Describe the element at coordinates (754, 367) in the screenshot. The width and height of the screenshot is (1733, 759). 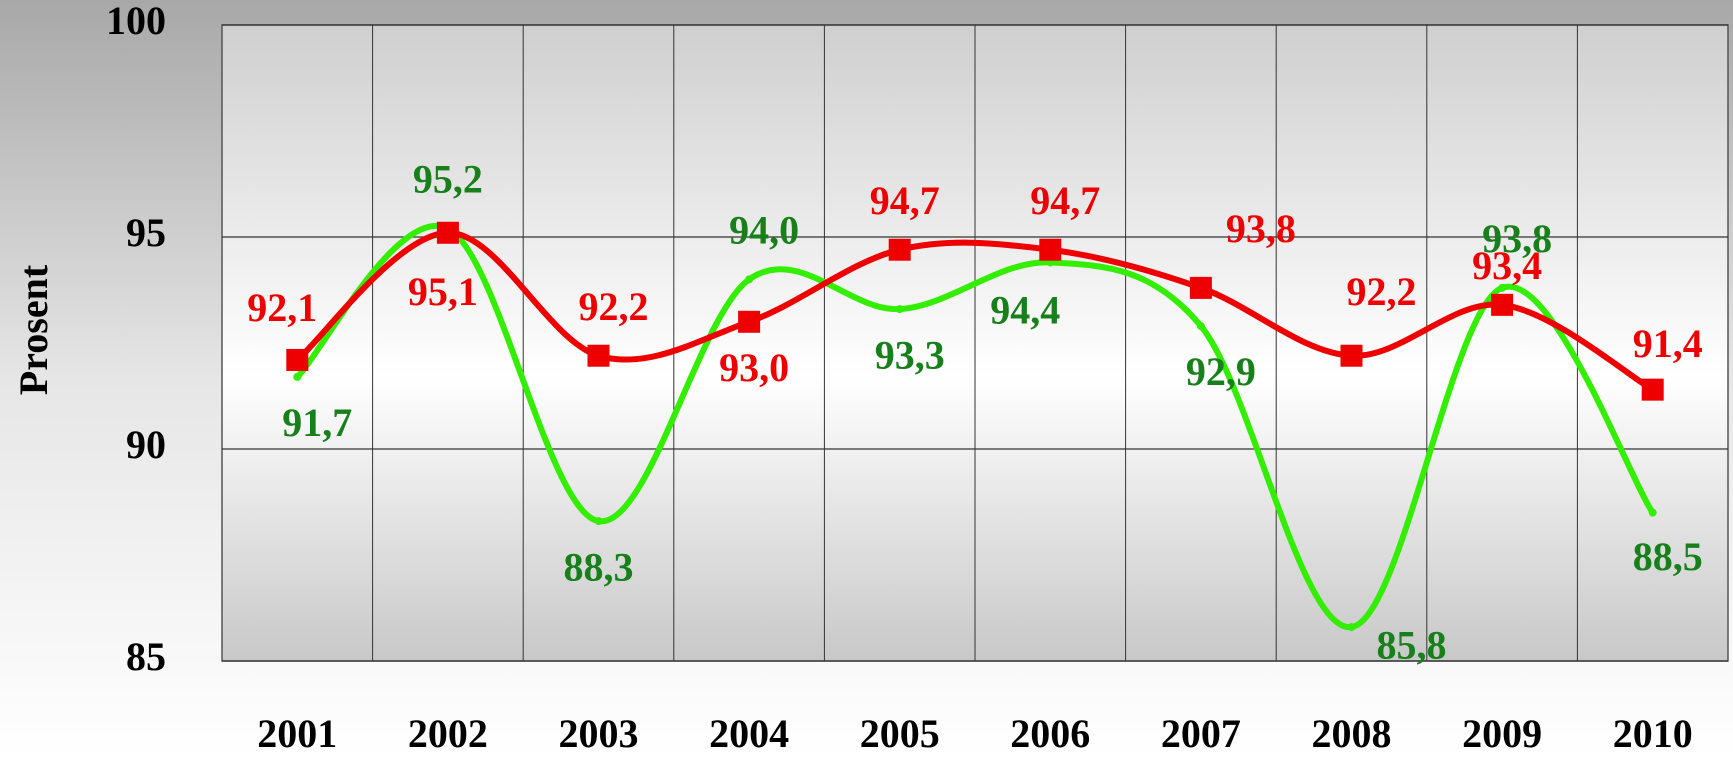
I see `data-label: 93,0` at that location.